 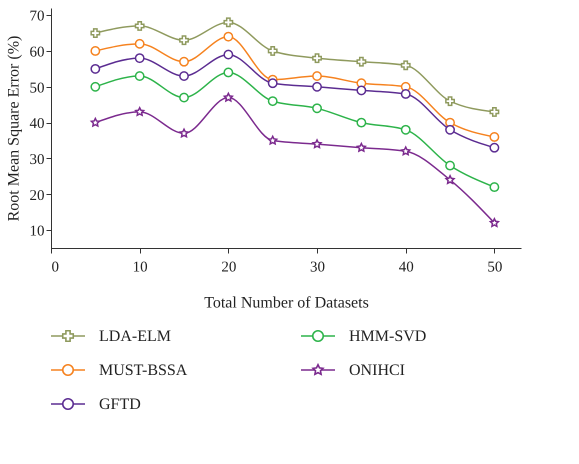 What do you see at coordinates (37, 232) in the screenshot?
I see `y-tick-label: 10` at bounding box center [37, 232].